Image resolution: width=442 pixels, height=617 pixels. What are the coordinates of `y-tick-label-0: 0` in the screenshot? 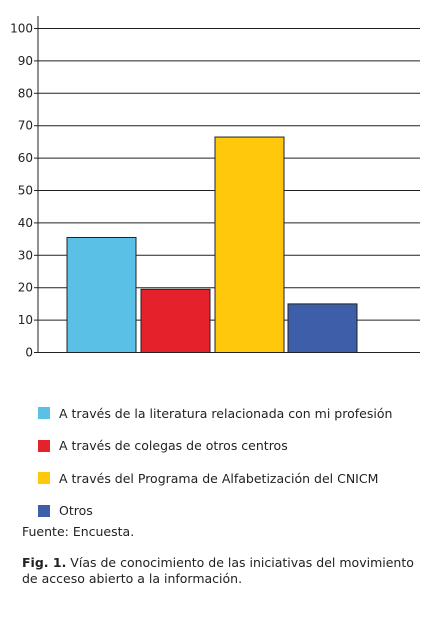 It's located at (29, 353).